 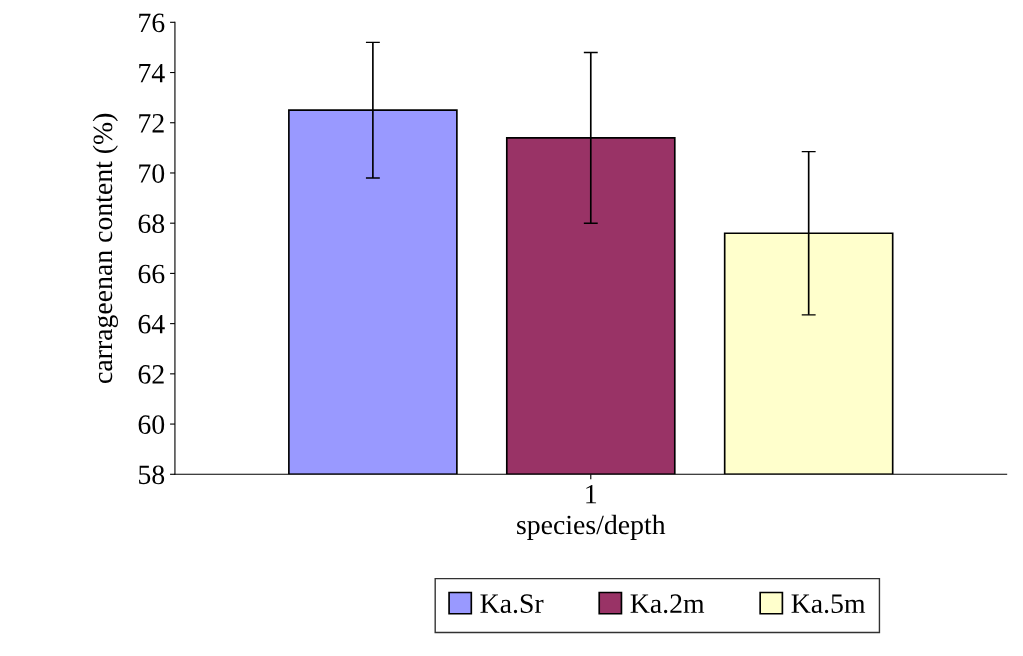 What do you see at coordinates (151, 274) in the screenshot?
I see `y-tick-label: 66` at bounding box center [151, 274].